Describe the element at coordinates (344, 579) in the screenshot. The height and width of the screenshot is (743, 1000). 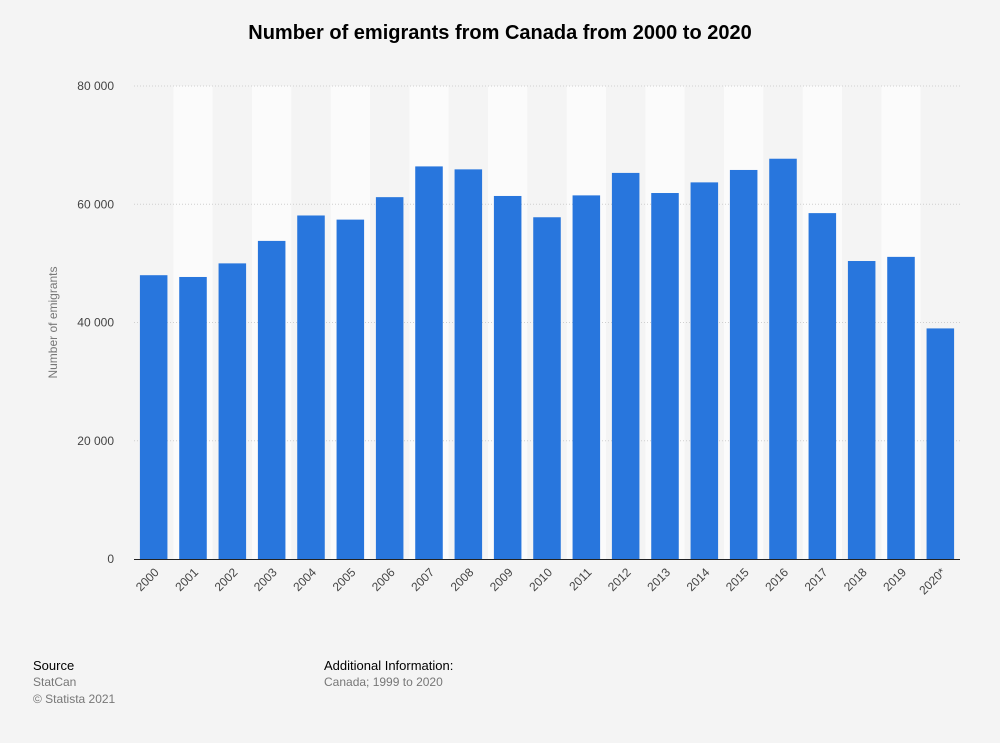
I see `x-tick-label: 2005` at that location.